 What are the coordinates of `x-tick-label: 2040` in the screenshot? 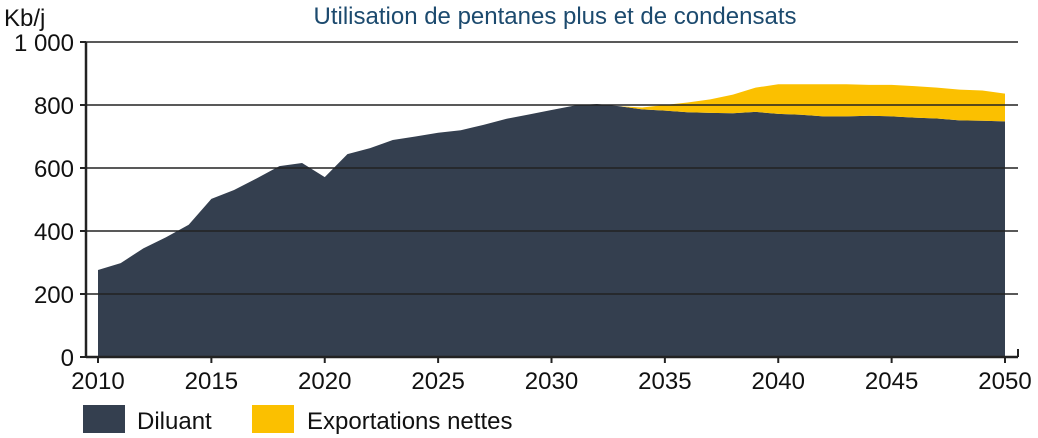 It's located at (778, 381).